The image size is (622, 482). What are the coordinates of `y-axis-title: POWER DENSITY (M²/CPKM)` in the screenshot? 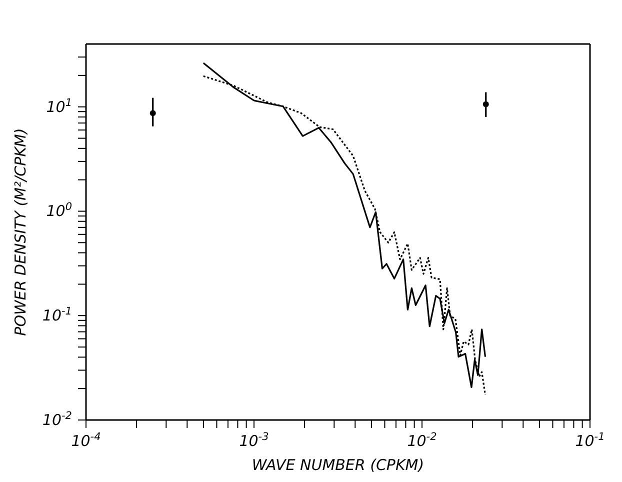 It's located at (20, 232).